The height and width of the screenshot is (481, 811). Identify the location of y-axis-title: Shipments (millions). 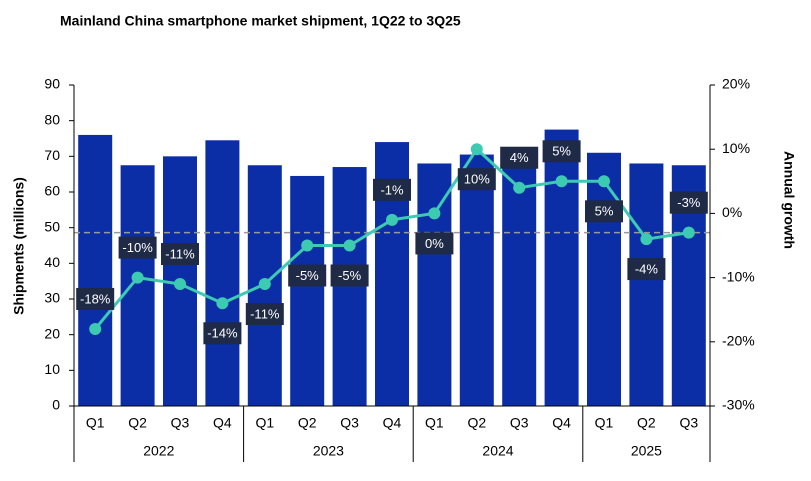
(19, 246).